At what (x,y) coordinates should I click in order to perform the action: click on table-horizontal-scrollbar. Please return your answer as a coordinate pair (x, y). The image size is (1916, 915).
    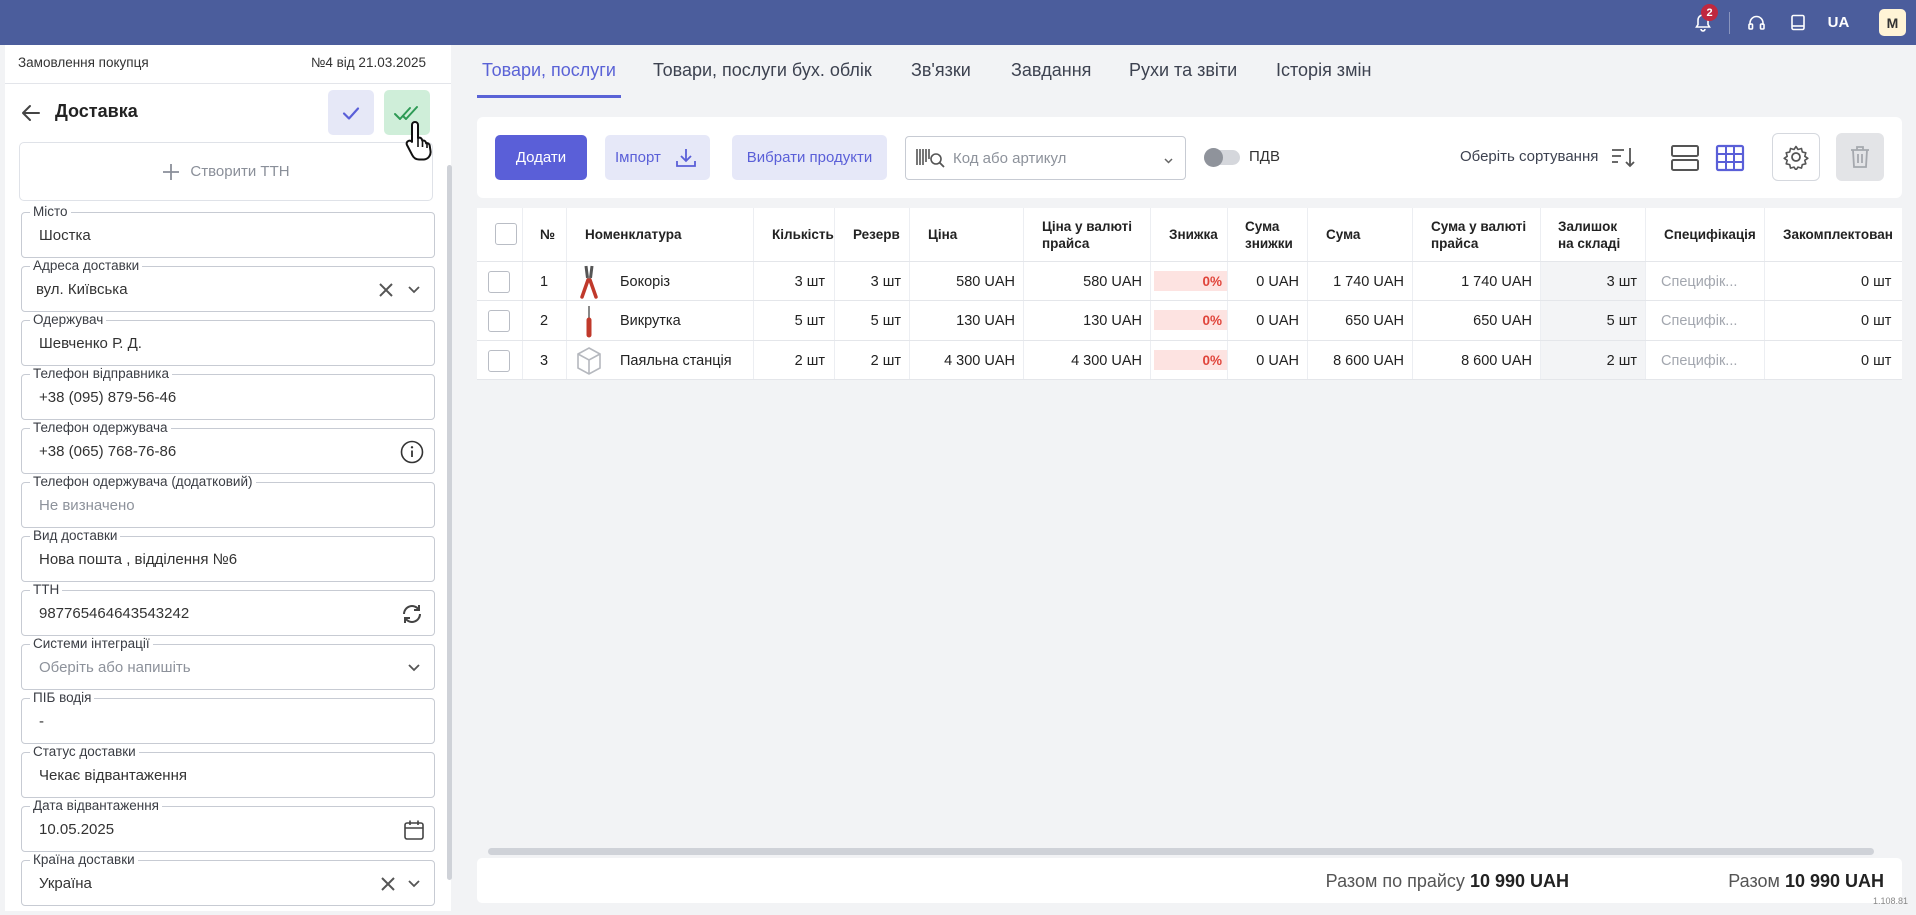
    Looking at the image, I should click on (1181, 851).